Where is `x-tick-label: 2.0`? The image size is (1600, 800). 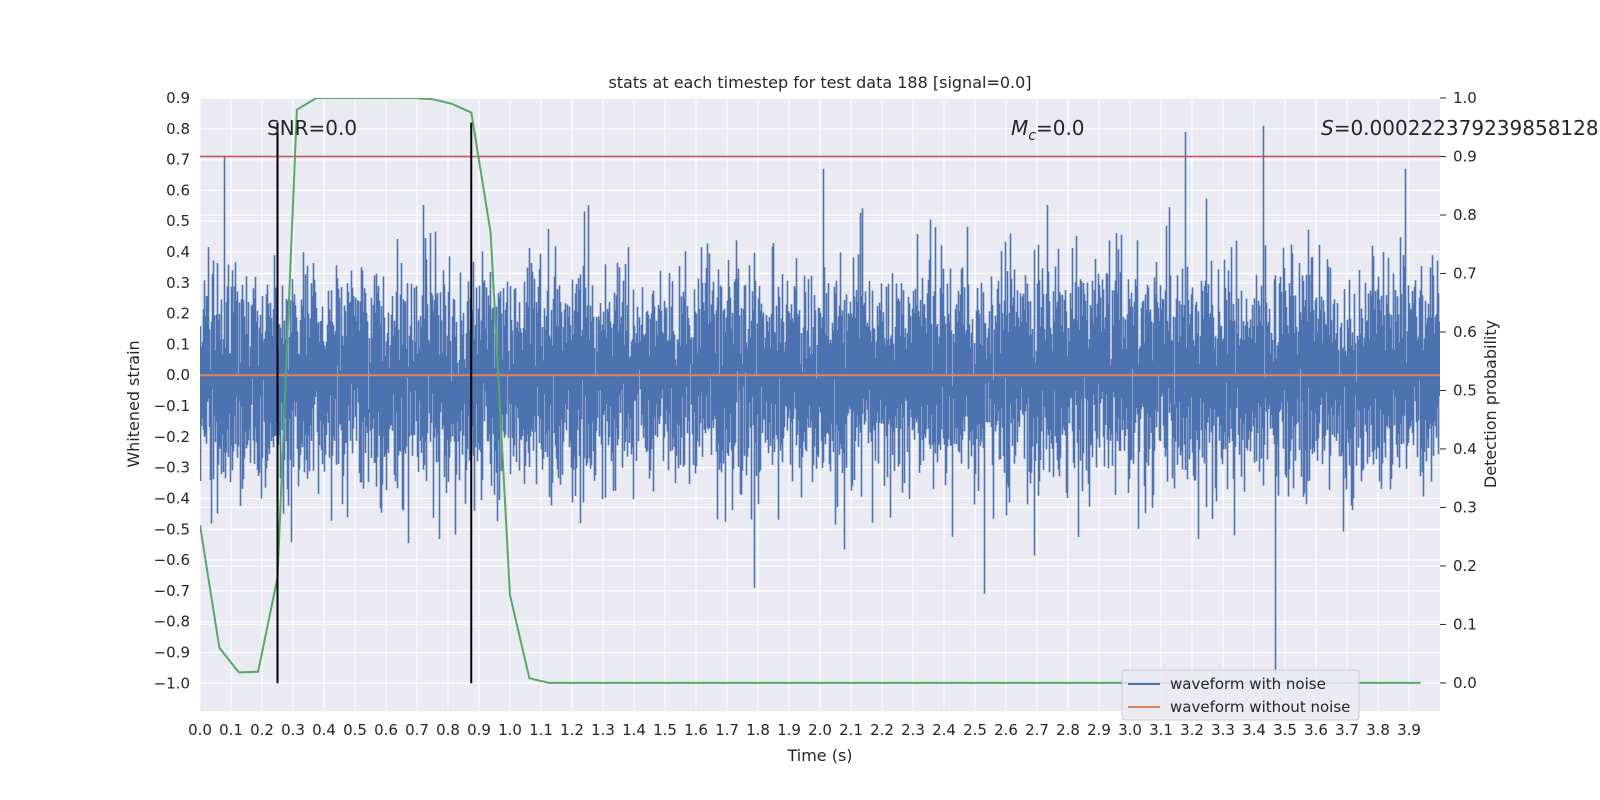
x-tick-label: 2.0 is located at coordinates (820, 730).